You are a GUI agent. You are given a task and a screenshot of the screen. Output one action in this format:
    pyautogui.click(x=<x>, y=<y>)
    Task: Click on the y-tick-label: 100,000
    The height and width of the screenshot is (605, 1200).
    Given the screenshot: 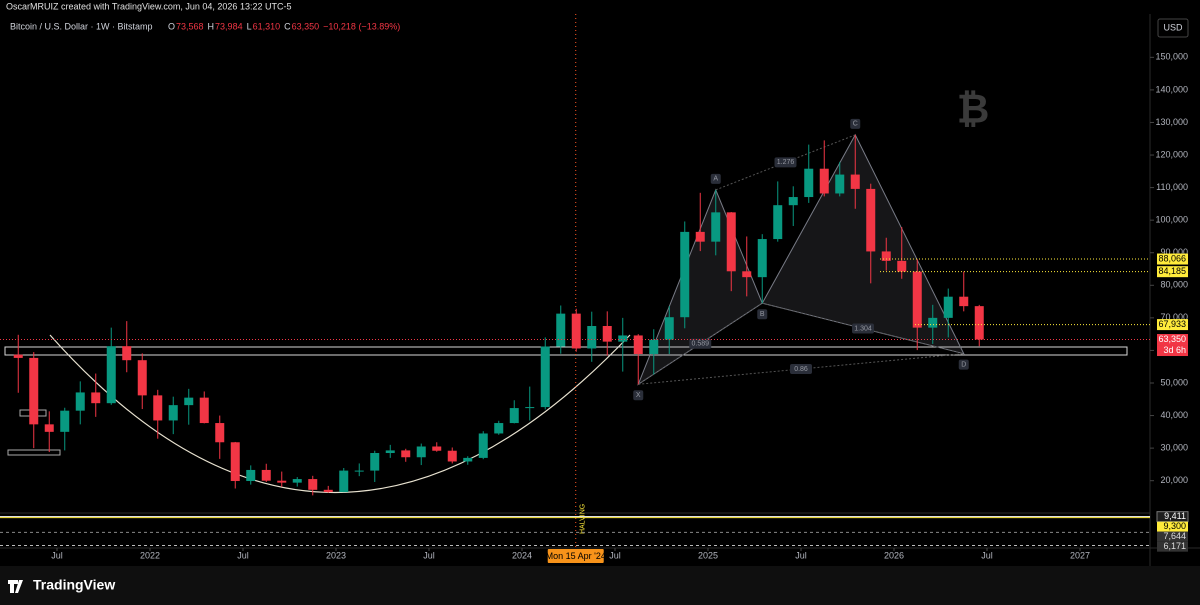 What is the action you would take?
    pyautogui.click(x=1171, y=220)
    